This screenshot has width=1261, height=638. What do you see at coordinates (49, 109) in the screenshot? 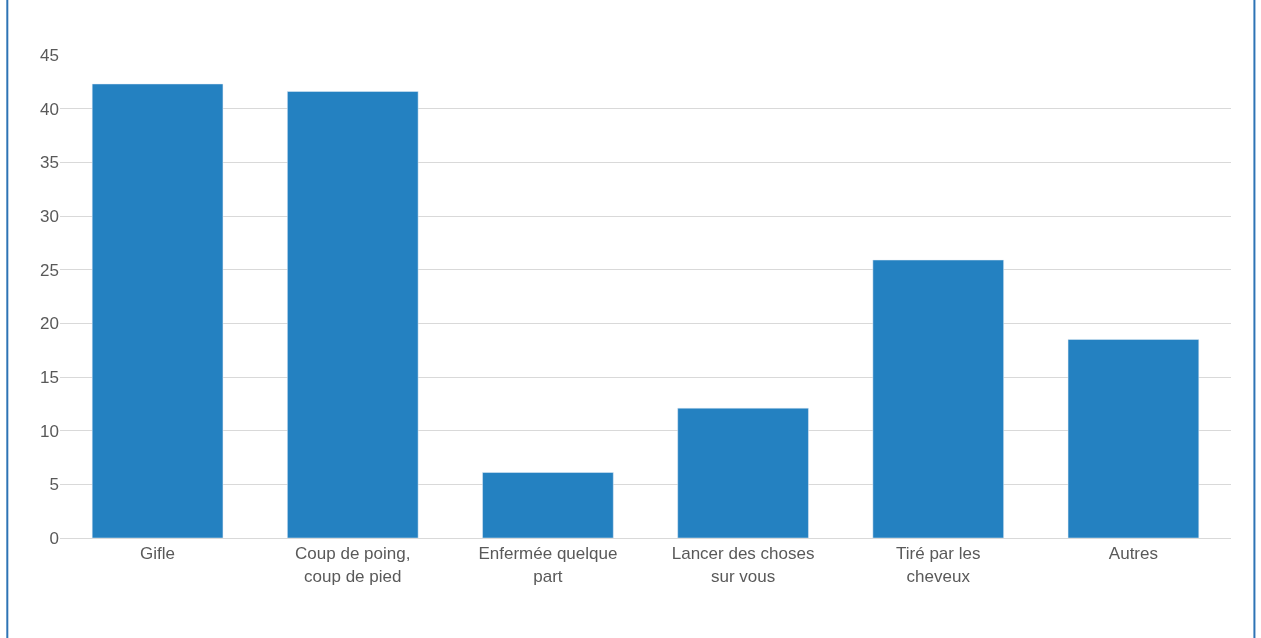
I see `y-tick-label: 40` at bounding box center [49, 109].